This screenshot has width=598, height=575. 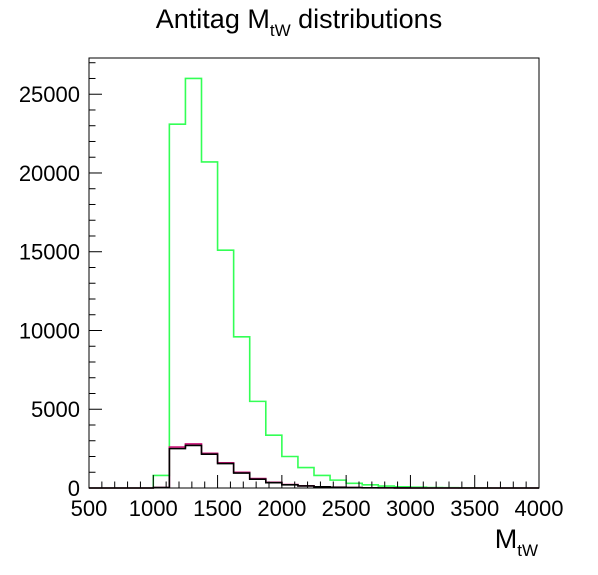 I want to click on chart-title: Antitag MtW distributions, so click(x=299, y=22).